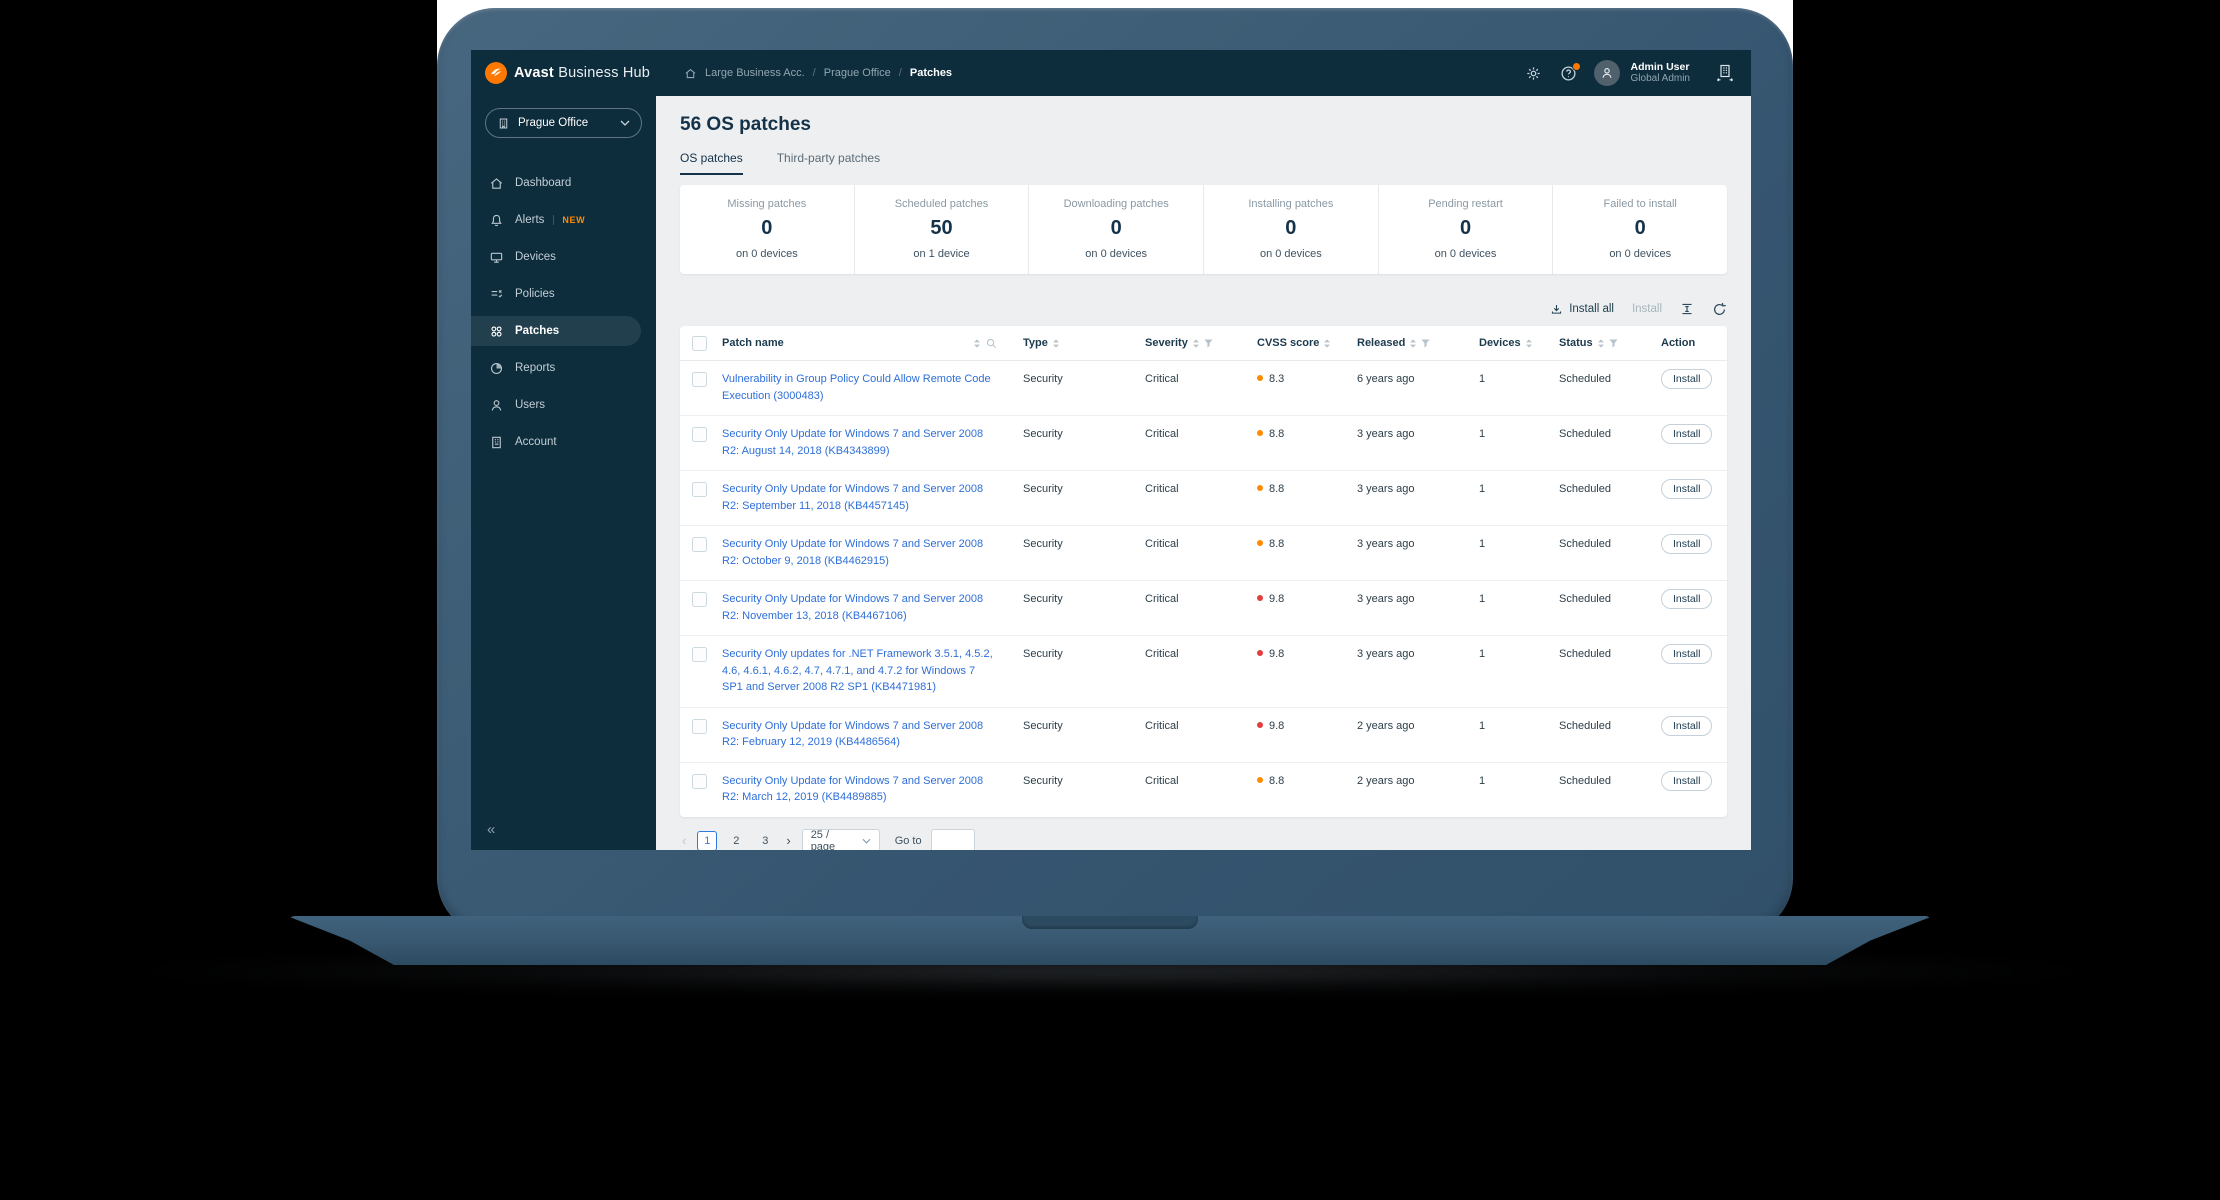 The height and width of the screenshot is (1200, 2220). I want to click on sidebar-item-dashboard: Dashboard, so click(556, 183).